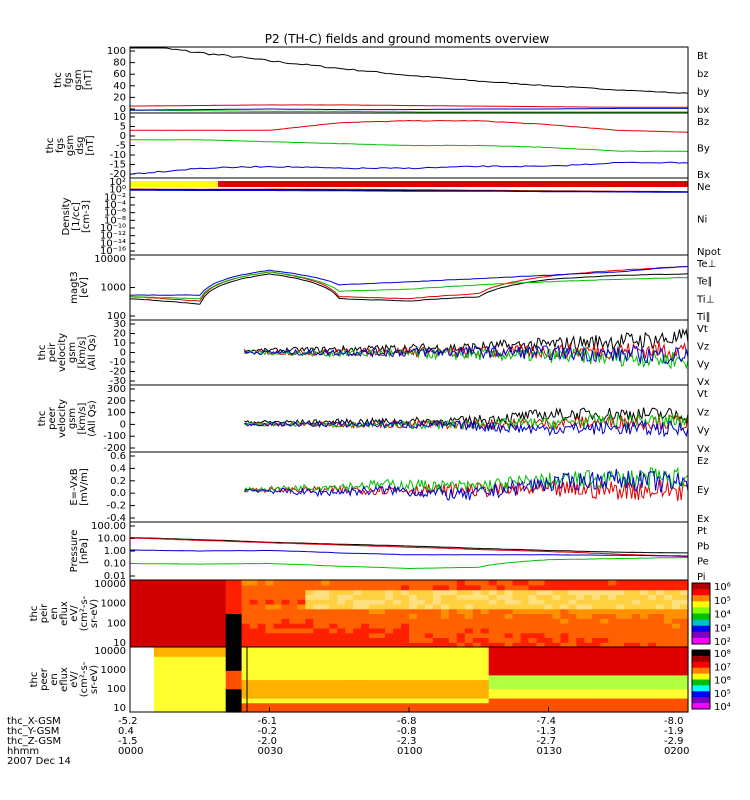  I want to click on series-line-Ez, so click(466, 490).